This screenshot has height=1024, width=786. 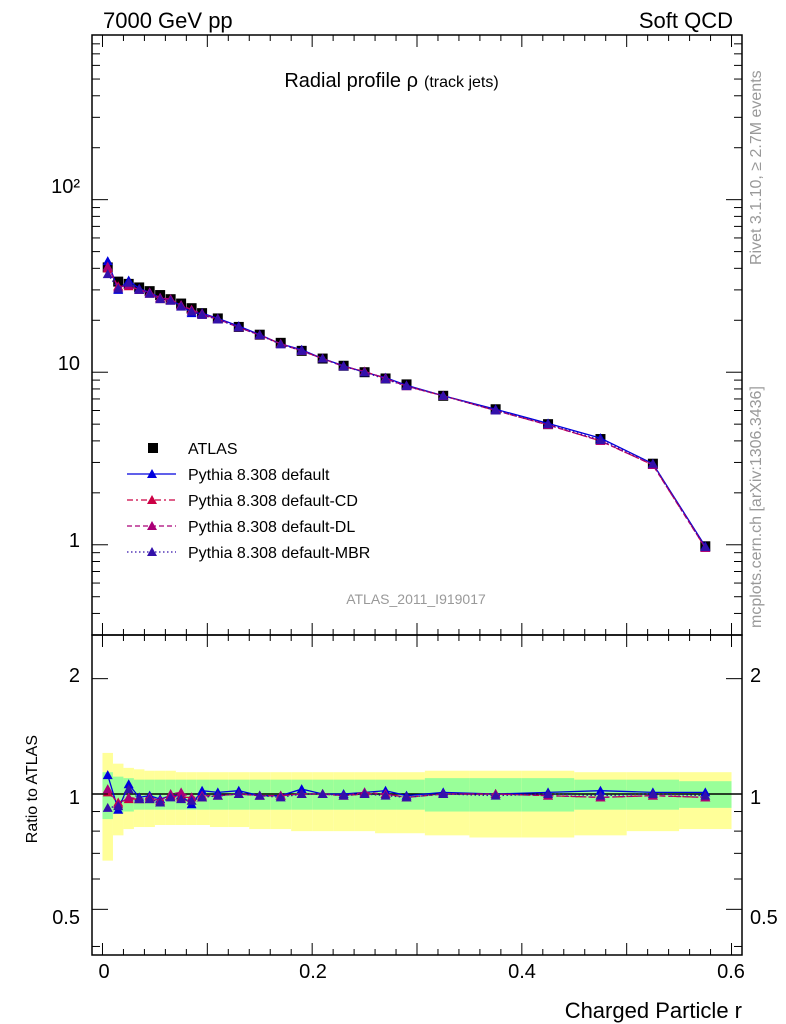 I want to click on header-left: 7000 GeV pp, so click(x=168, y=20).